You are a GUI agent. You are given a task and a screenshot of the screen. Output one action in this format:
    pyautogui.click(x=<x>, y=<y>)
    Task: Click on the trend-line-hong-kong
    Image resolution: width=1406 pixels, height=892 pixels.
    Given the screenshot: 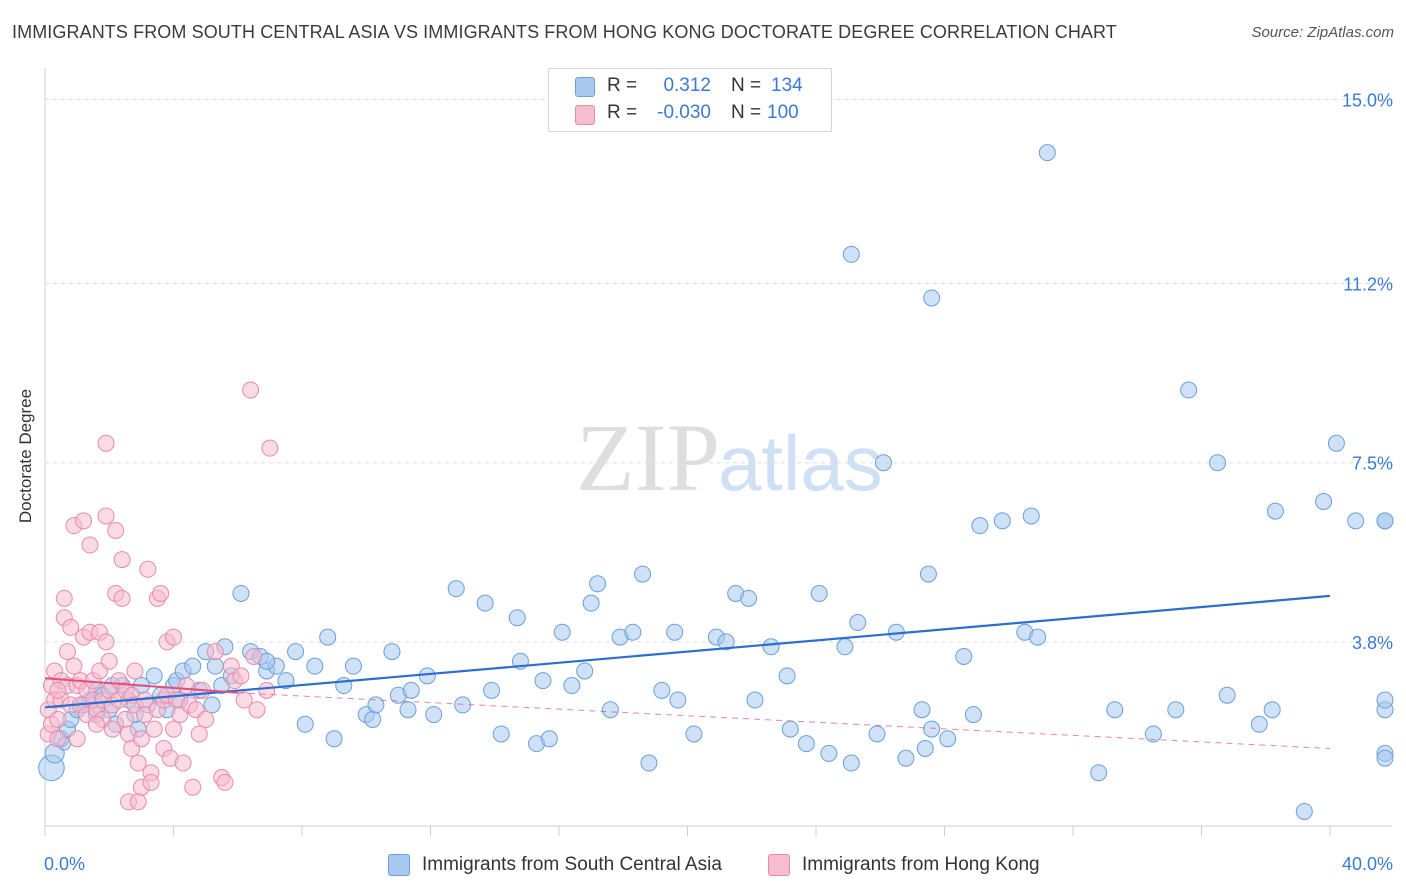 What is the action you would take?
    pyautogui.click(x=141, y=685)
    